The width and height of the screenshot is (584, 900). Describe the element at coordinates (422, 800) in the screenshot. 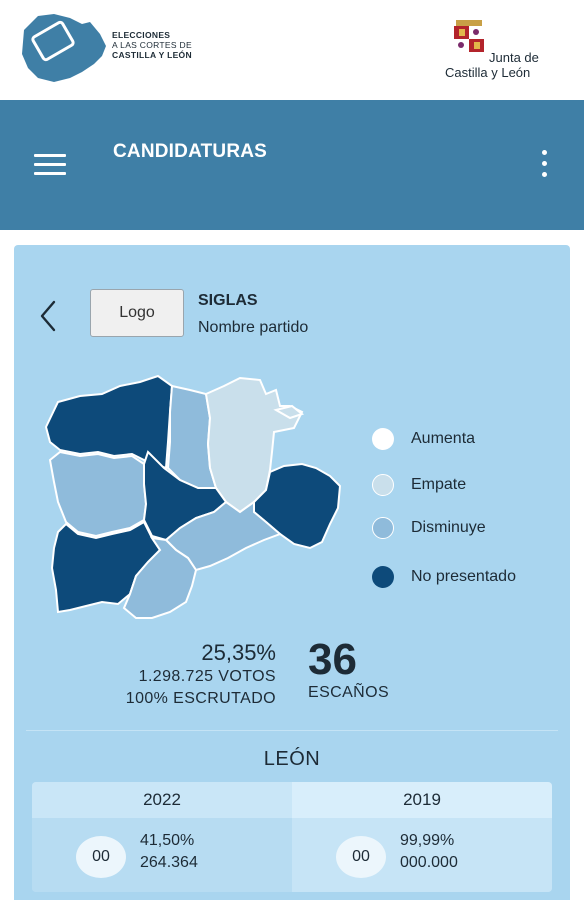

I see `year-header: 2019` at that location.